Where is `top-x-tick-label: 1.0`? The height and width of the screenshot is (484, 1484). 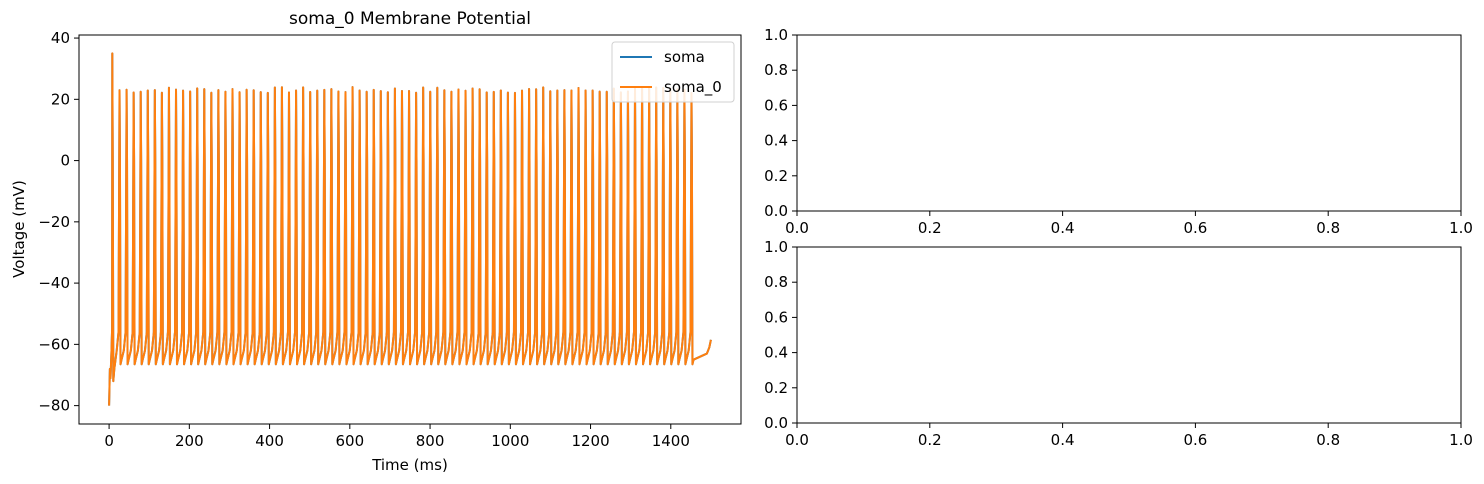
top-x-tick-label: 1.0 is located at coordinates (1461, 228).